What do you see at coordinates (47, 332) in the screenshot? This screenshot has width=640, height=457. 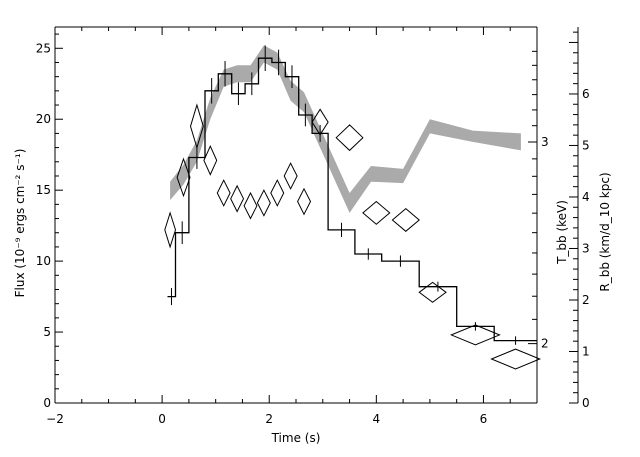 I see `flux-tick-label: 5` at bounding box center [47, 332].